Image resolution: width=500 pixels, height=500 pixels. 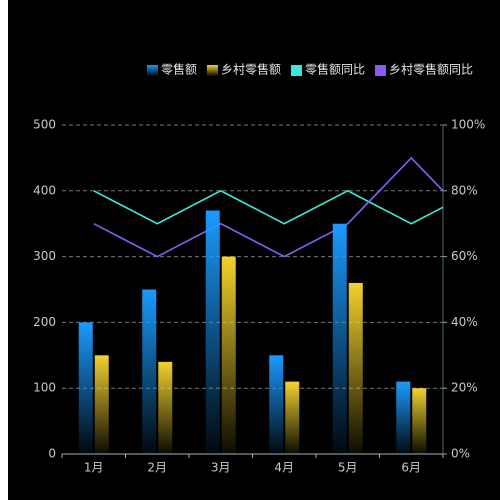 I want to click on x-tick-label: 6月, so click(x=411, y=468).